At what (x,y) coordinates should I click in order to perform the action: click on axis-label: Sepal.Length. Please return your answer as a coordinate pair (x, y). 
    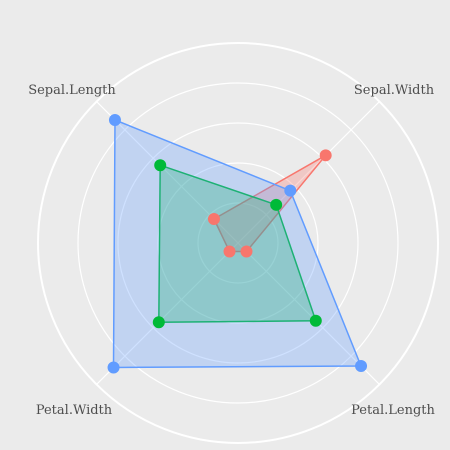
    Looking at the image, I should click on (72, 90).